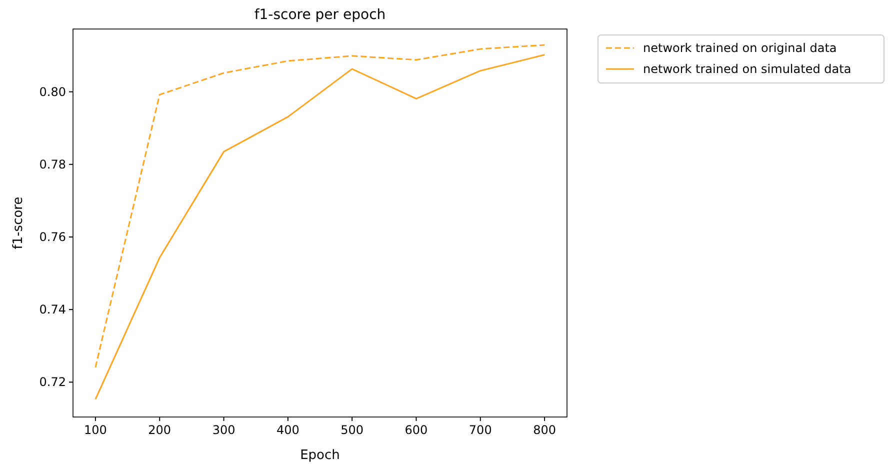  Describe the element at coordinates (288, 430) in the screenshot. I see `x-tick-label: 400` at that location.